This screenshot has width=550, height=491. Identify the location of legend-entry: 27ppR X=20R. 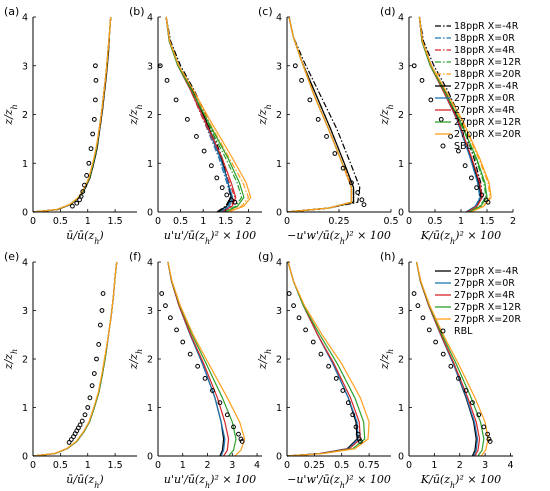
(478, 319).